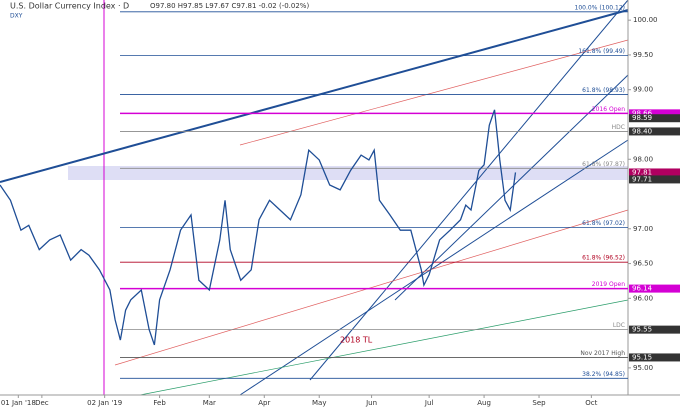 This screenshot has width=680, height=408. What do you see at coordinates (42, 403) in the screenshot?
I see `x-tick-label: Dec` at bounding box center [42, 403].